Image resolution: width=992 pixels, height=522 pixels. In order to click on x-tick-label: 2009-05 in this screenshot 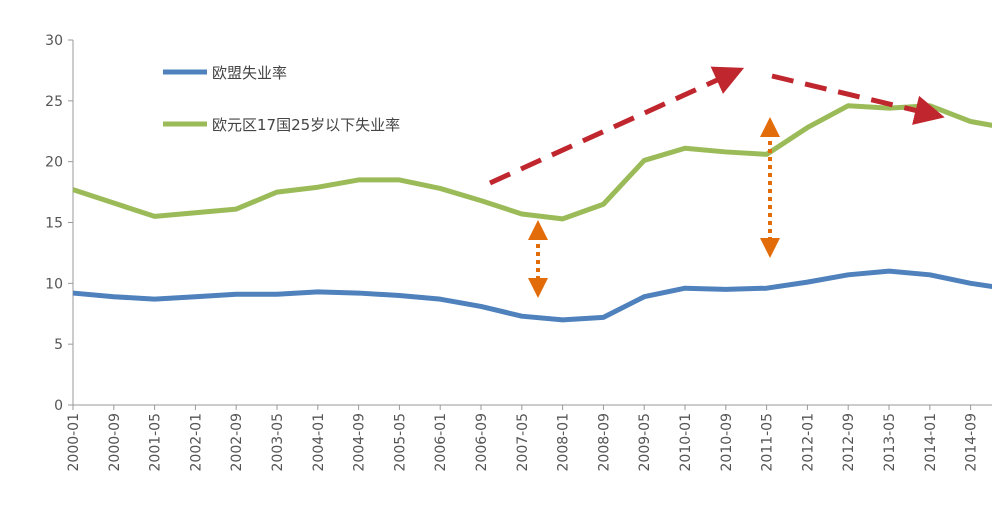, I will do `click(645, 442)`.